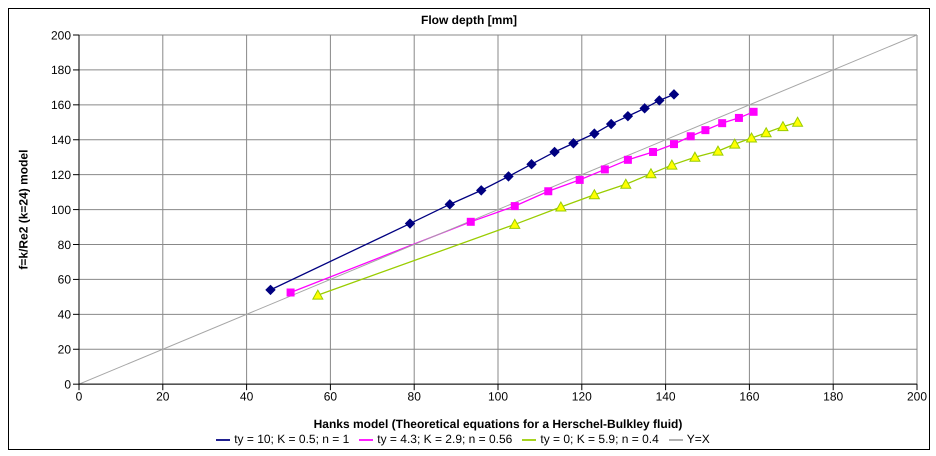  What do you see at coordinates (749, 397) in the screenshot?
I see `x-tick-label: 160` at bounding box center [749, 397].